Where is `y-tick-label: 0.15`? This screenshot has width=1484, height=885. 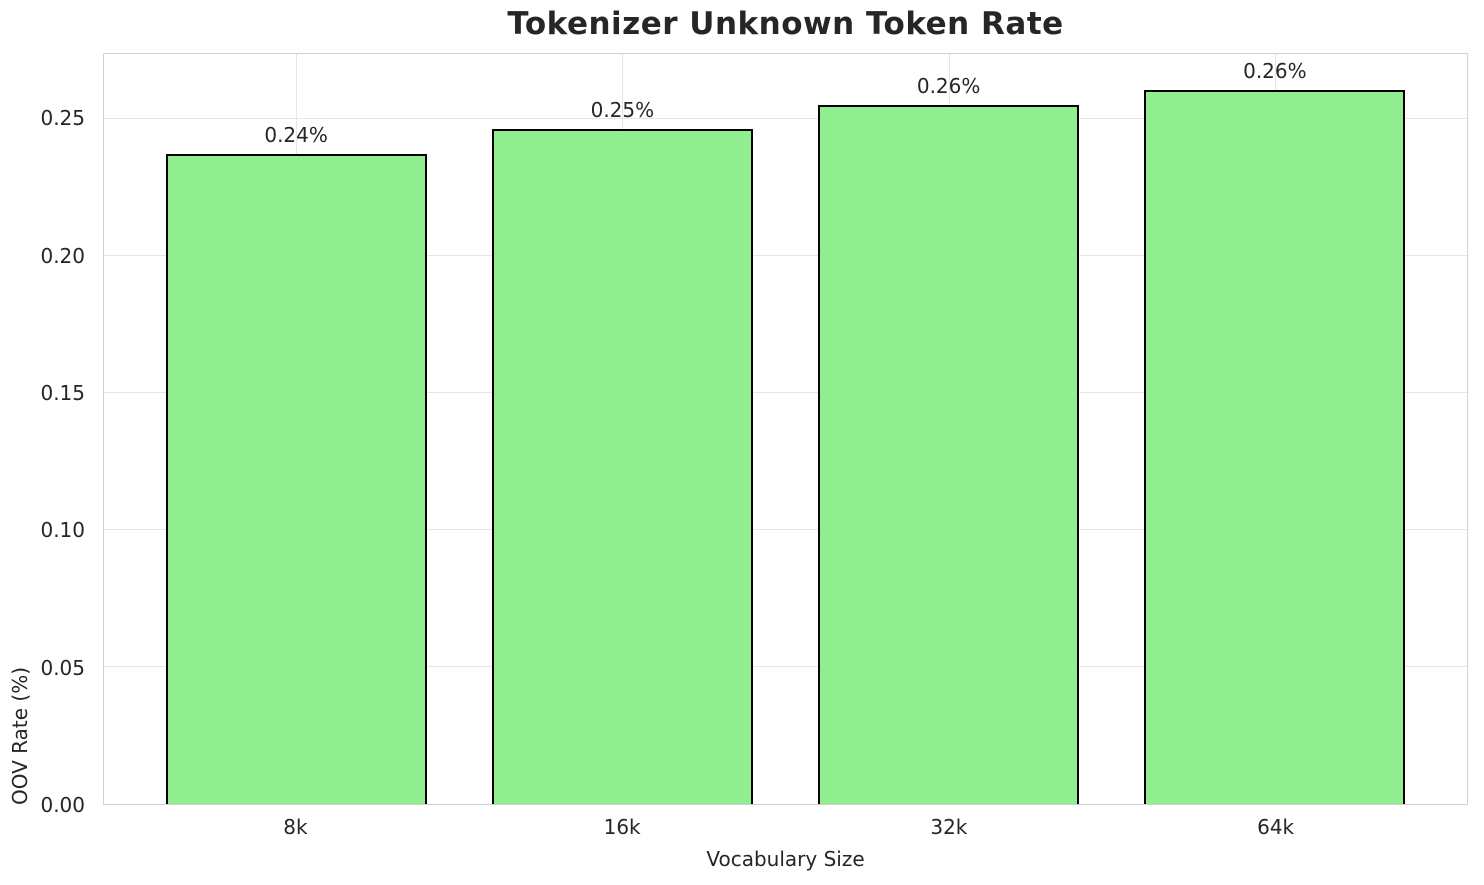
y-tick-label: 0.15 is located at coordinates (62, 393).